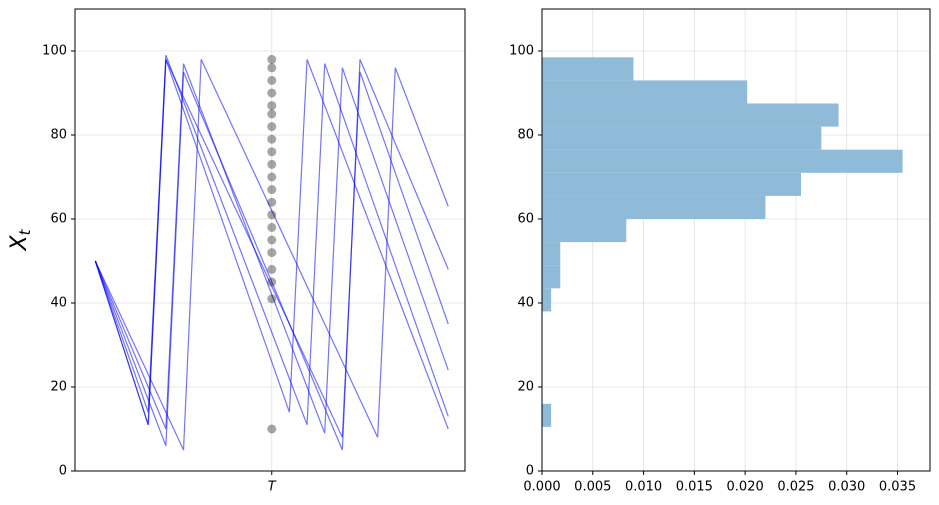 Image resolution: width=939 pixels, height=505 pixels. I want to click on x-tick-label: 0.010, so click(643, 487).